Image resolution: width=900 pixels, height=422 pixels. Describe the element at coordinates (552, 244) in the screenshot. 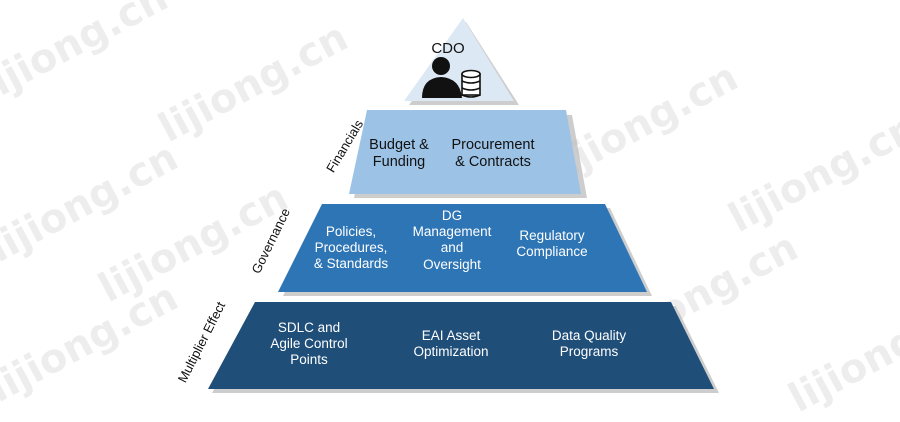

I see `governance-regulatory: Regulatory Compliance` at that location.